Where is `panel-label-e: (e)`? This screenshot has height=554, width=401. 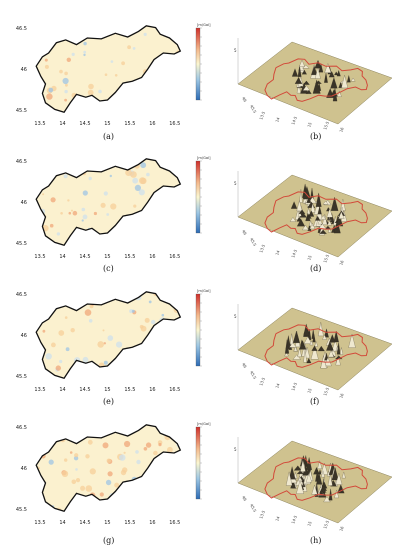 panel-label-e: (e) is located at coordinates (108, 401).